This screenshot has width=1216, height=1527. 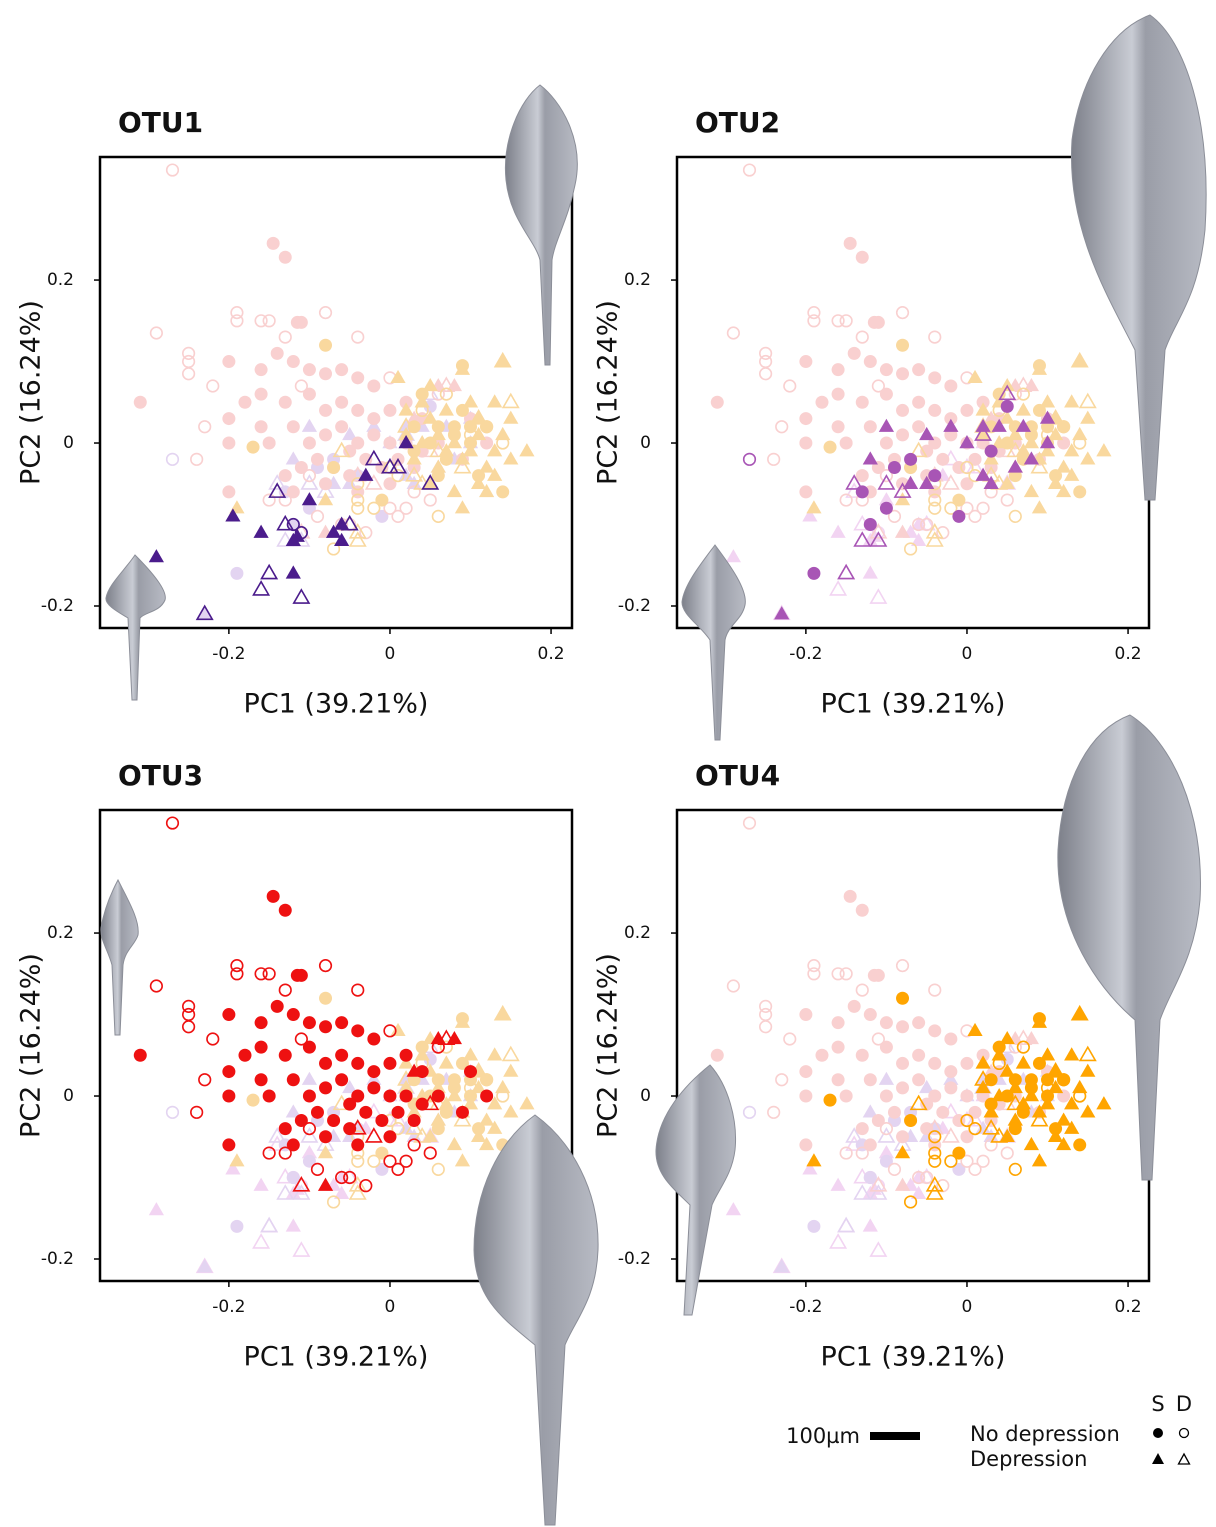 I want to click on x-tick-label: 0, so click(x=390, y=1307).